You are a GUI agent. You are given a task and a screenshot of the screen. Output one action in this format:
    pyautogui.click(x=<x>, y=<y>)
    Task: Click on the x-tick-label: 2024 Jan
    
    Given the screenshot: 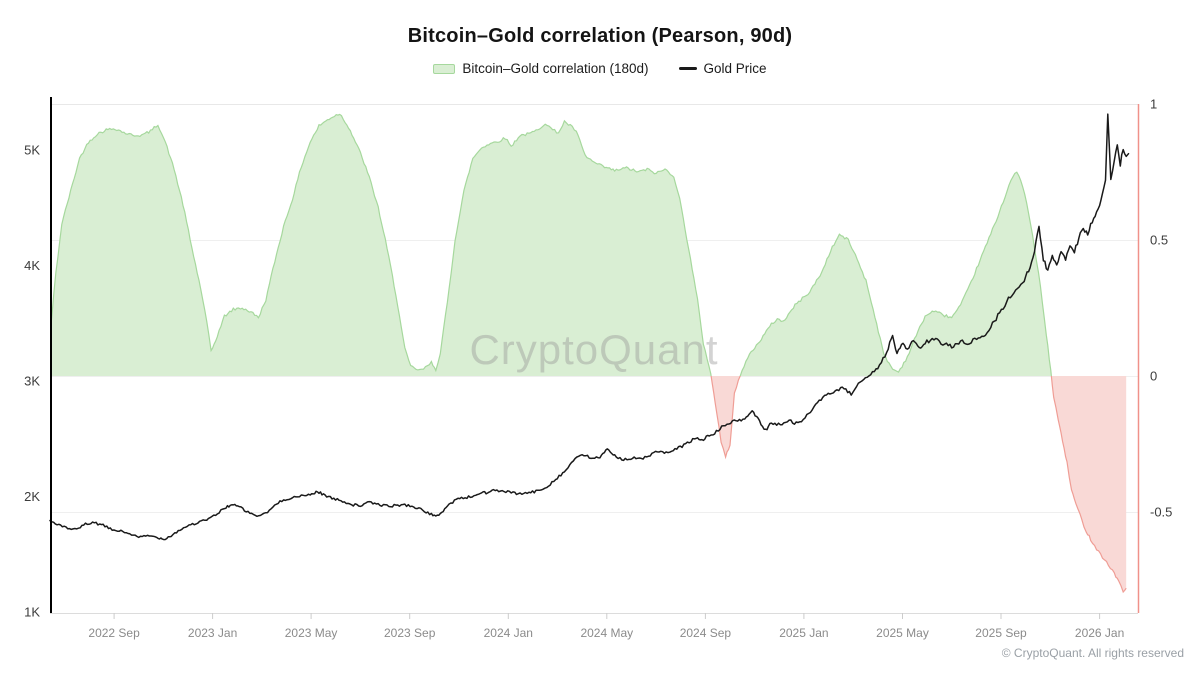 What is the action you would take?
    pyautogui.click(x=508, y=633)
    